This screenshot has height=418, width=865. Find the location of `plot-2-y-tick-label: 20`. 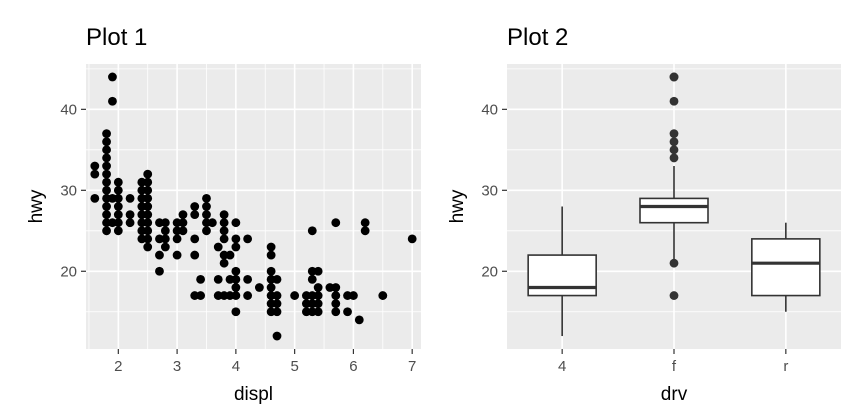

plot-2-y-tick-label: 20 is located at coordinates (489, 271).